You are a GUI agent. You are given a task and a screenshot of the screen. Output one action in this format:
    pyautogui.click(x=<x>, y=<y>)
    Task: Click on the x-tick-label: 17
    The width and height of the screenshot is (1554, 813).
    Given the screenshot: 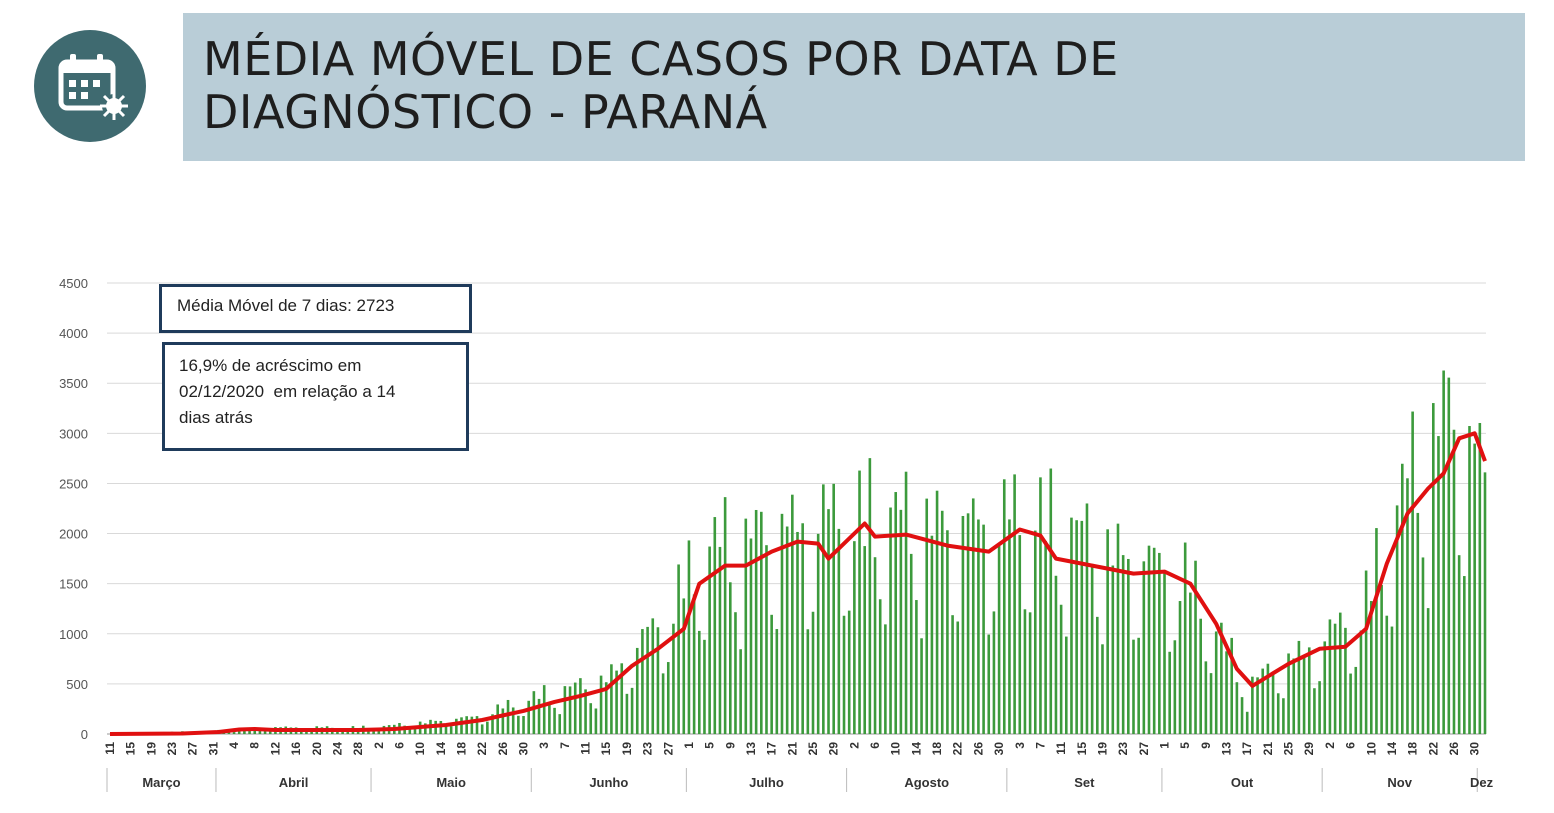 What is the action you would take?
    pyautogui.click(x=1247, y=749)
    